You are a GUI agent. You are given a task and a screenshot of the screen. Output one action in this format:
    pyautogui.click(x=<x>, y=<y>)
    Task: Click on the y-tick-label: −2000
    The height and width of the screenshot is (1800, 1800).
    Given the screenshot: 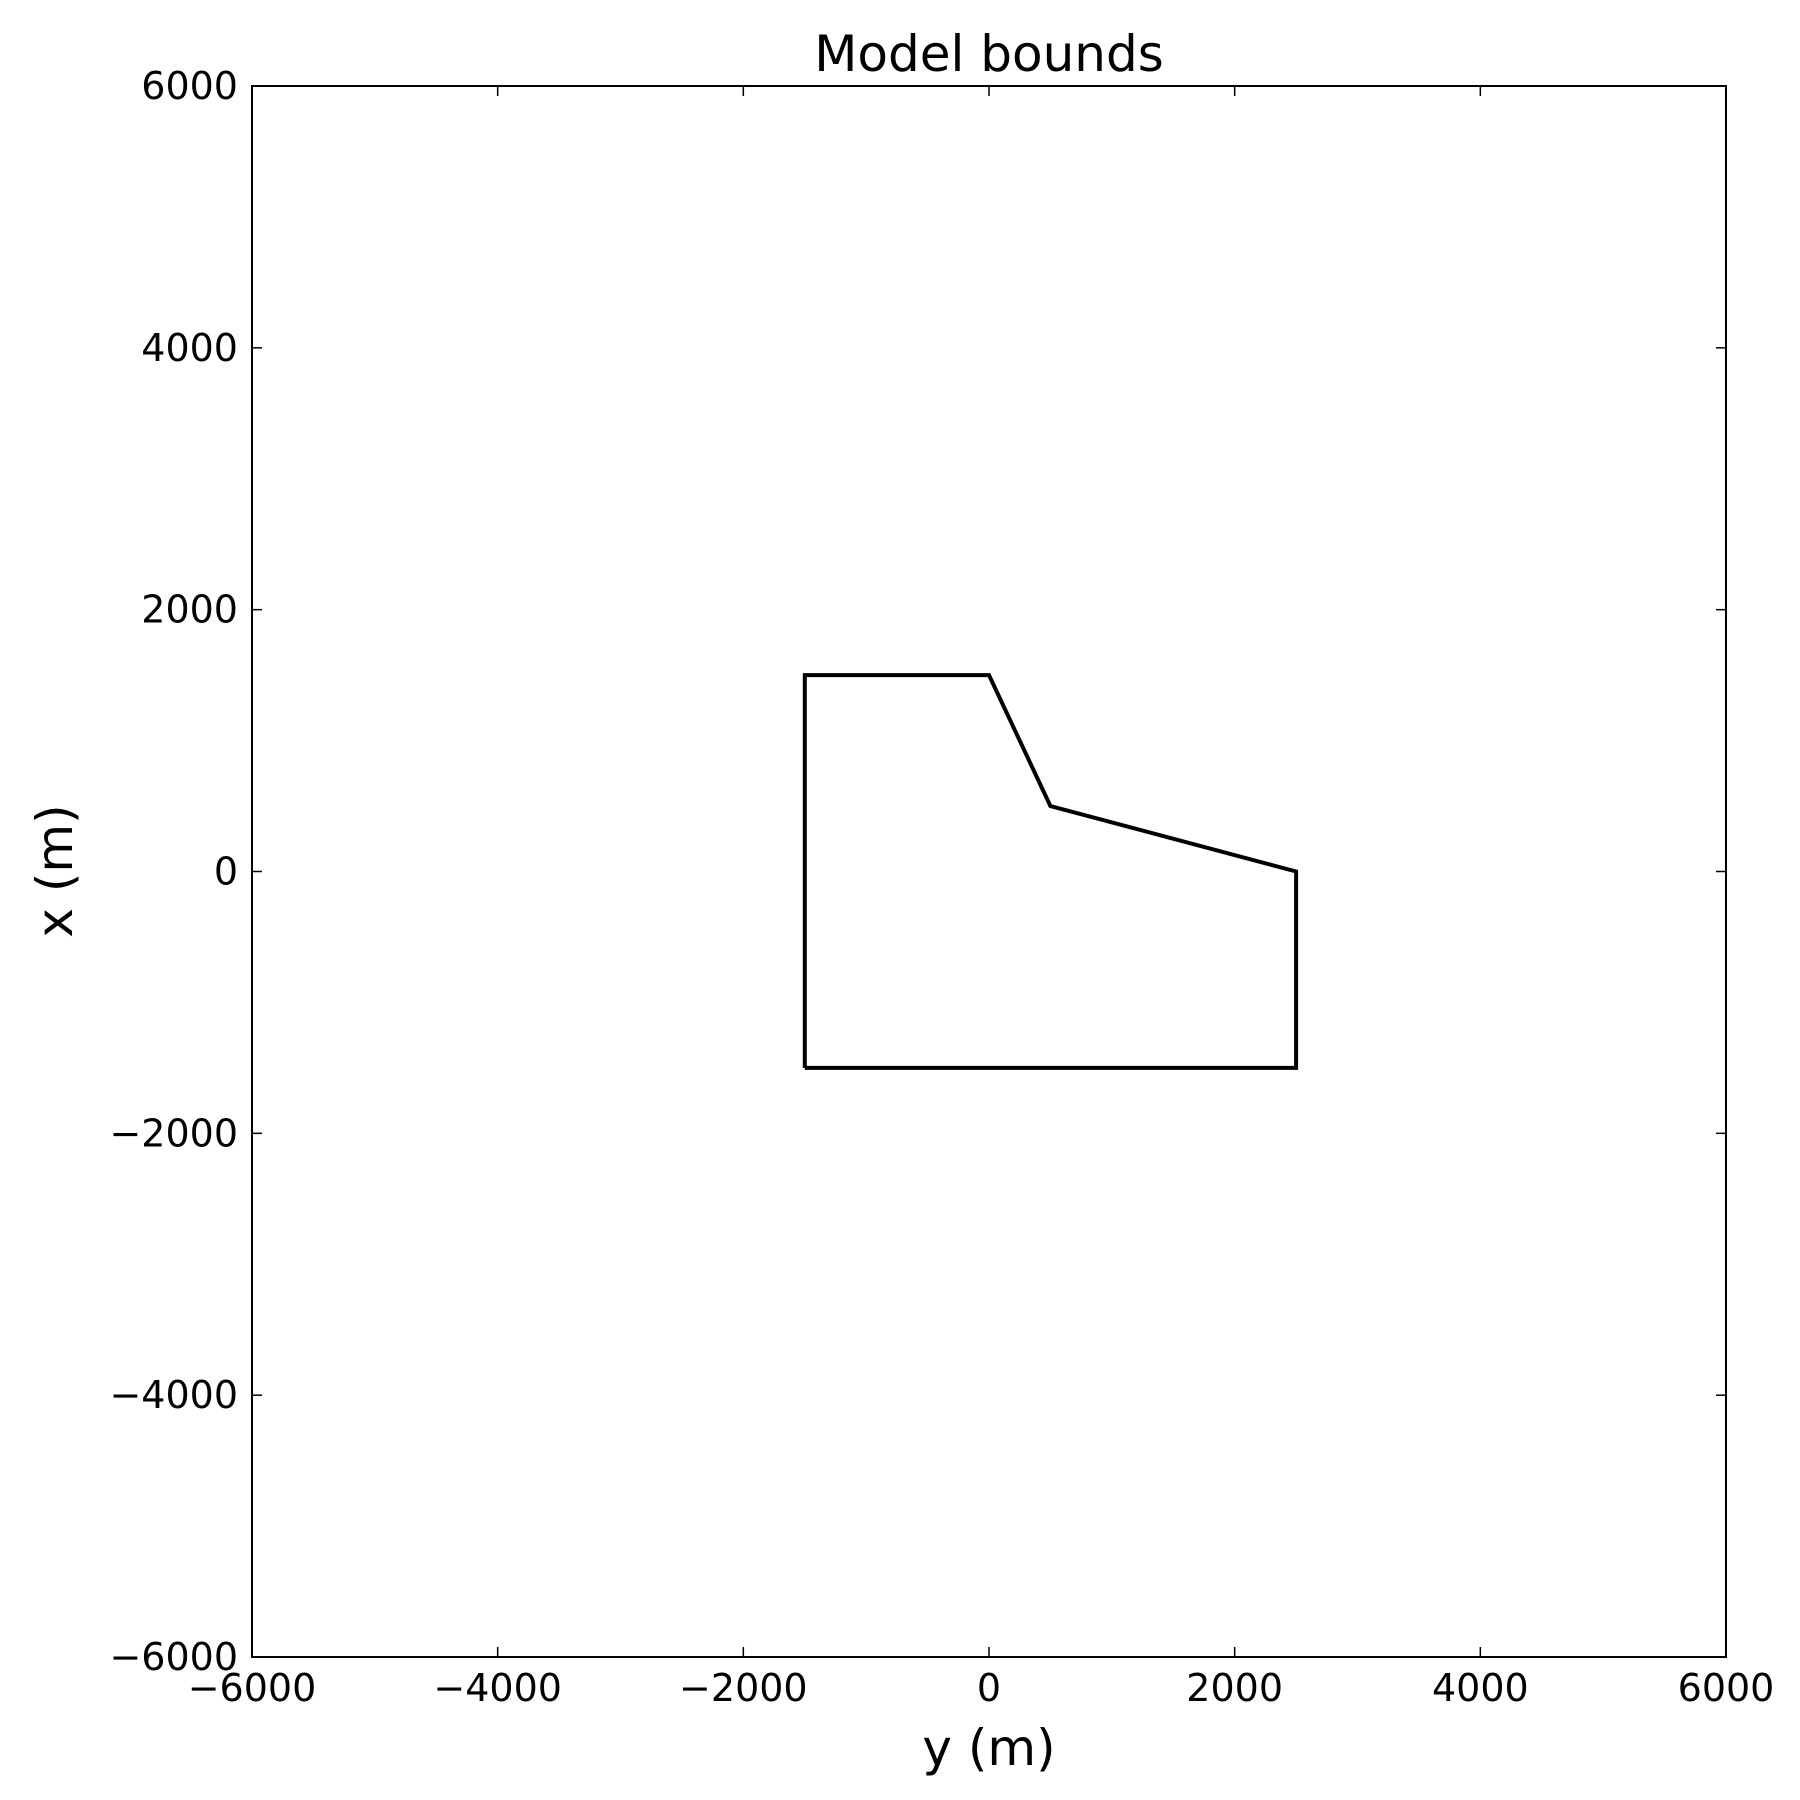 What is the action you would take?
    pyautogui.click(x=173, y=1133)
    